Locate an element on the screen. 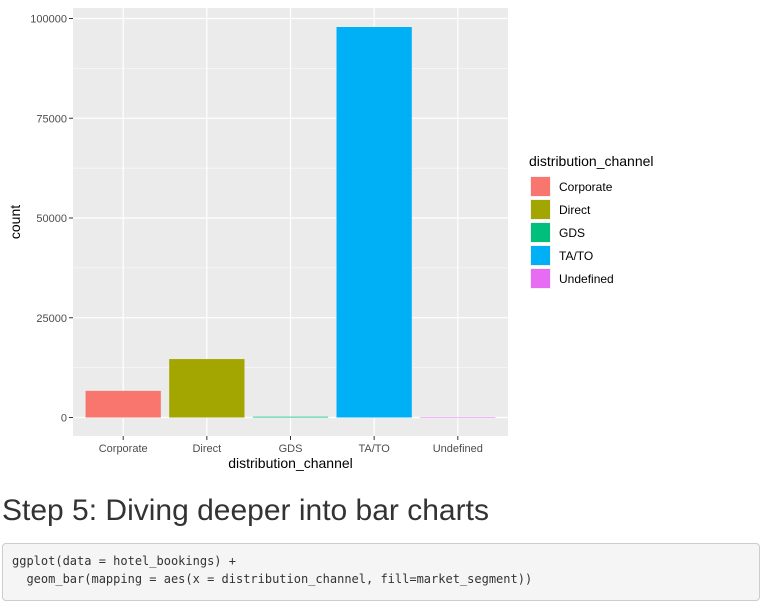  legend-label: TA/TO is located at coordinates (576, 256).